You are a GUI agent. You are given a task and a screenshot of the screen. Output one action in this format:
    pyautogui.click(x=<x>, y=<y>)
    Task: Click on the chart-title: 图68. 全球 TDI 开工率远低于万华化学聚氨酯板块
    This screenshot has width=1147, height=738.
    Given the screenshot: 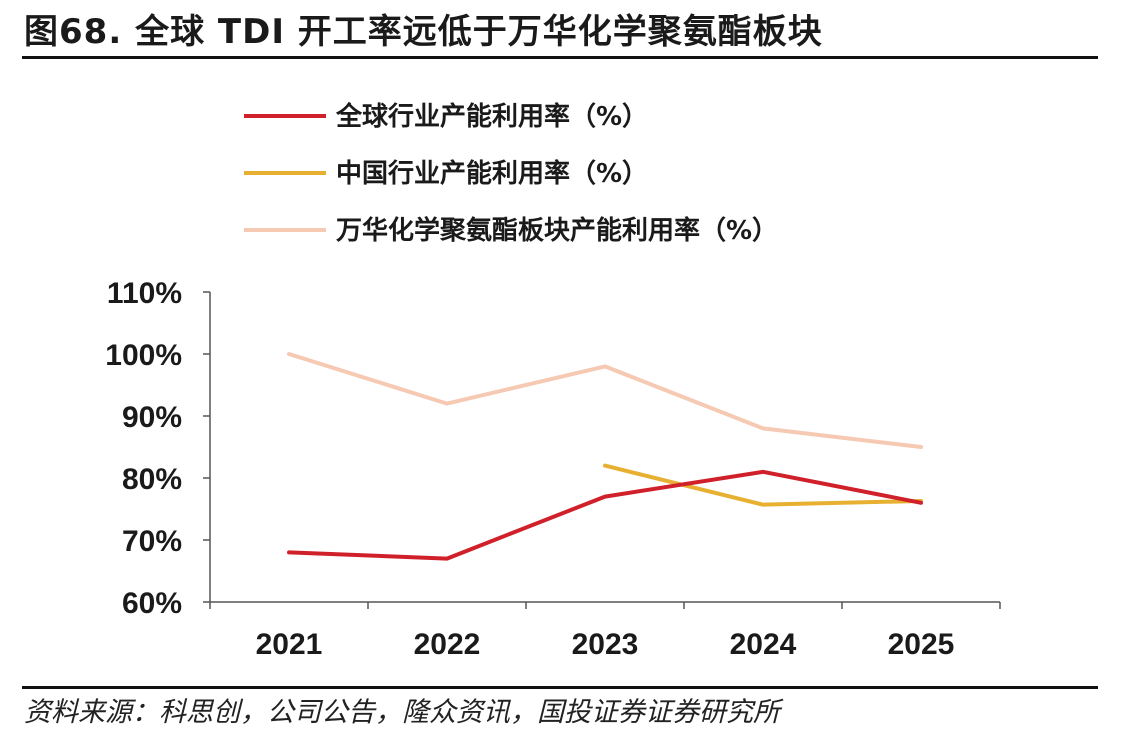 What is the action you would take?
    pyautogui.click(x=423, y=32)
    